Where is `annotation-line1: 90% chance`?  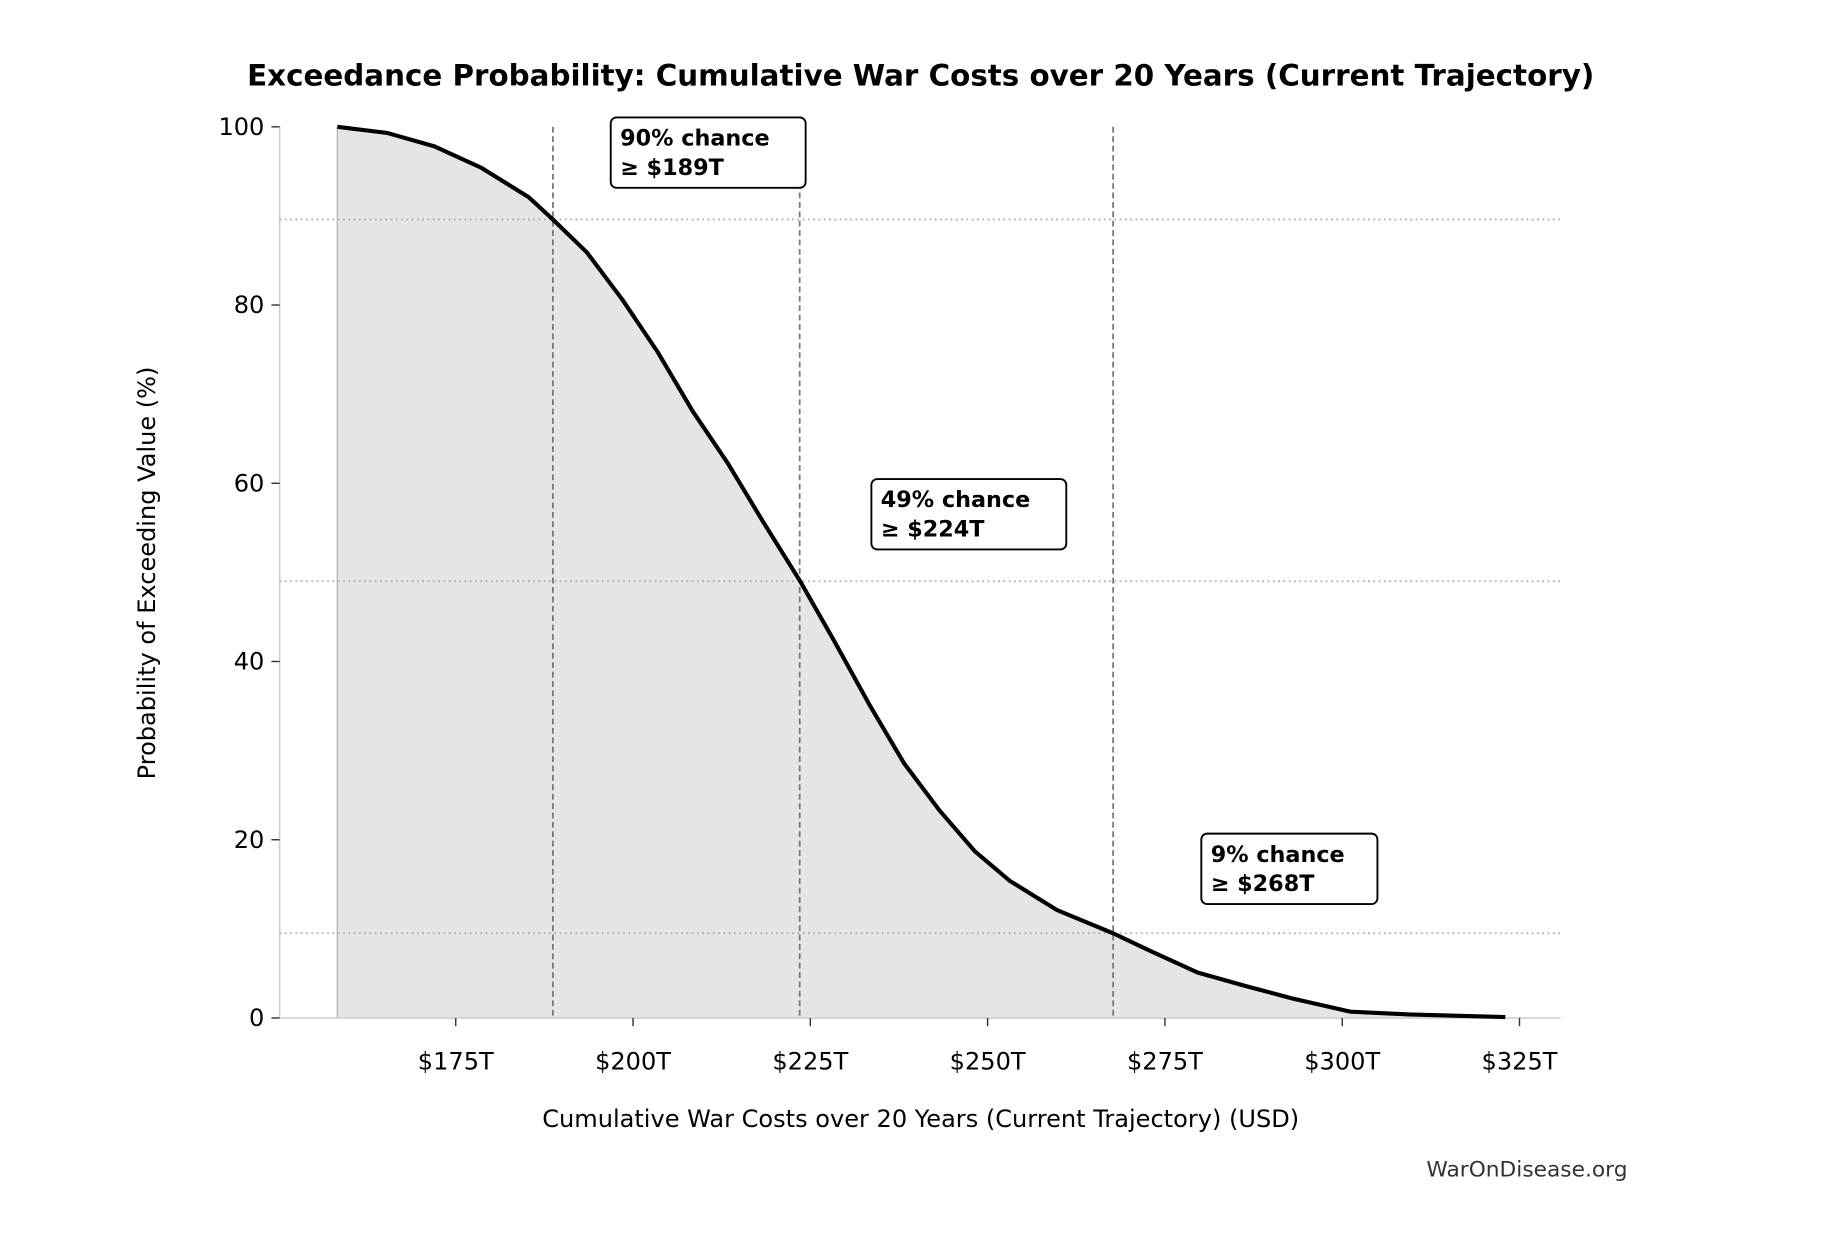 annotation-line1: 90% chance is located at coordinates (694, 139).